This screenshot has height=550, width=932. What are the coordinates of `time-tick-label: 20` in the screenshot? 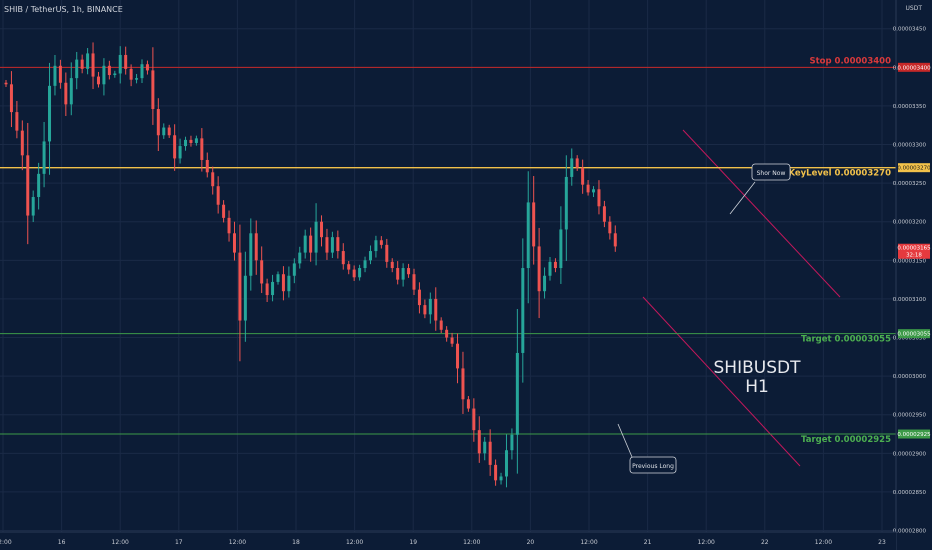 It's located at (531, 542).